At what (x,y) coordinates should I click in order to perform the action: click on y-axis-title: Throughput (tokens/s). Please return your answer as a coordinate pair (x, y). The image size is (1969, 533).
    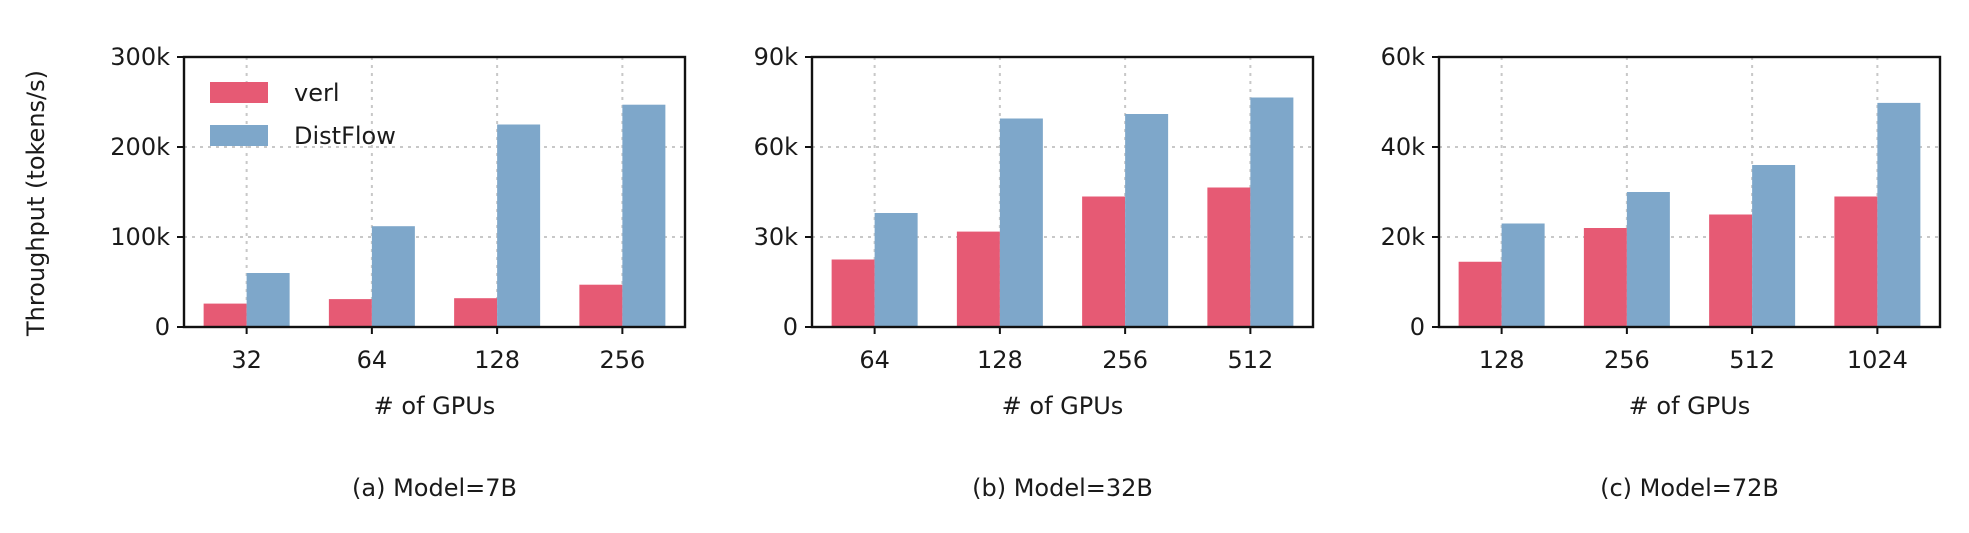
    Looking at the image, I should click on (36, 203).